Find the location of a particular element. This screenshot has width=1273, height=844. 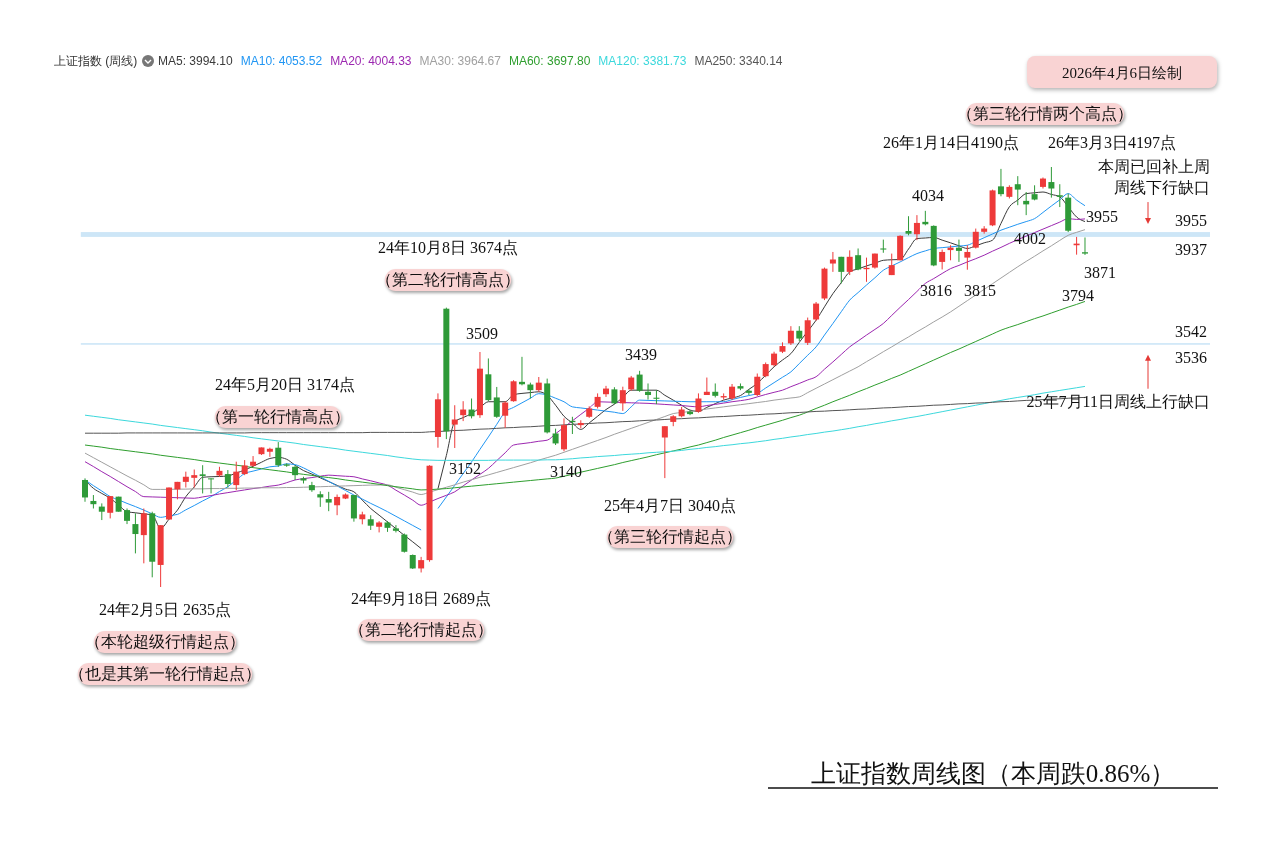

annotation: 3871 is located at coordinates (1100, 272).